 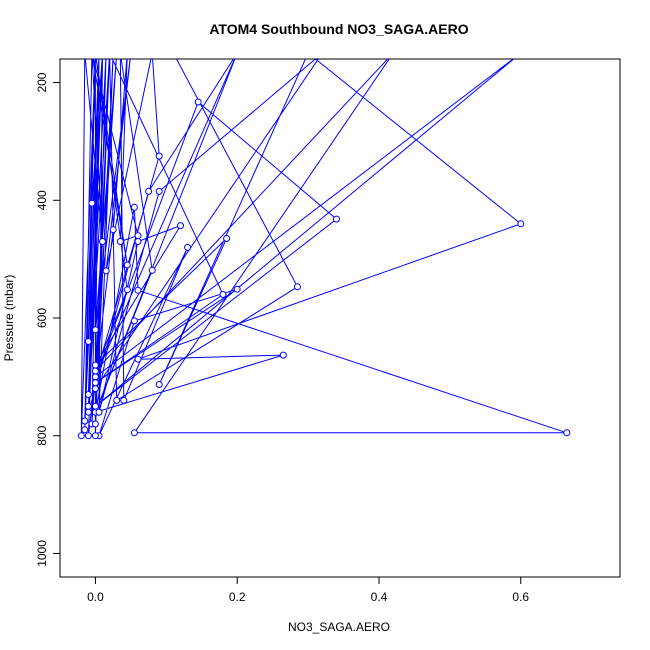 I want to click on y-tick-label: 600, so click(x=42, y=318).